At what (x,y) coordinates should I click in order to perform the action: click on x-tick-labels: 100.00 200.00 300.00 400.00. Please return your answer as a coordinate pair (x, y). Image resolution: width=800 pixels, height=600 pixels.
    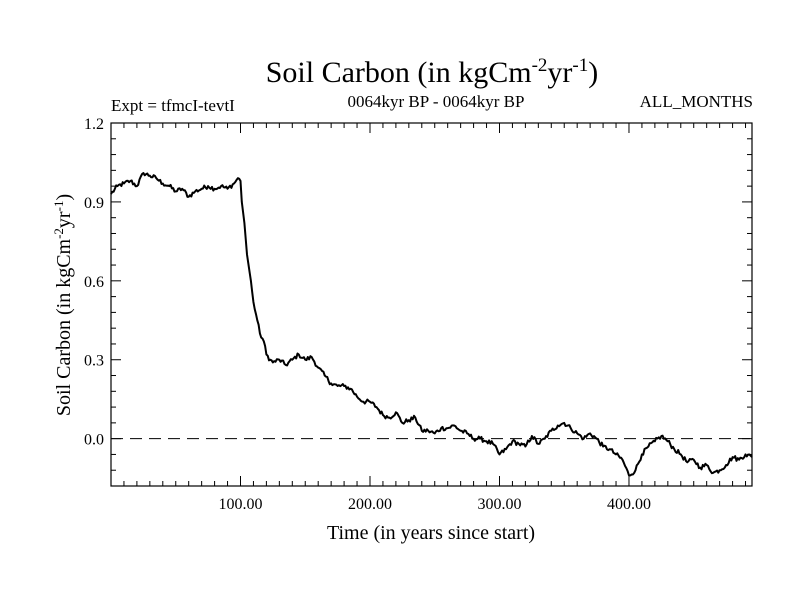
    Looking at the image, I should click on (434, 504).